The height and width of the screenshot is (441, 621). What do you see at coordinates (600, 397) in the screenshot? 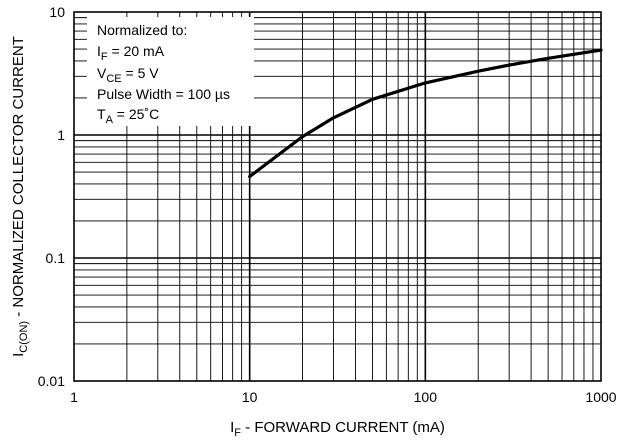
I see `x-tick-label: 1000` at bounding box center [600, 397].